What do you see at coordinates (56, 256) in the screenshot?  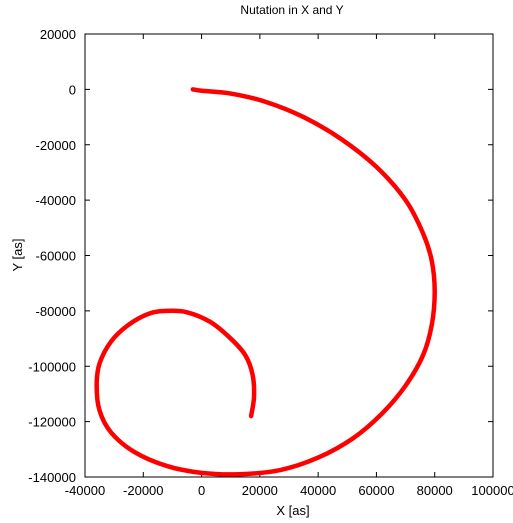 I see `y-tick-label: -60000` at bounding box center [56, 256].